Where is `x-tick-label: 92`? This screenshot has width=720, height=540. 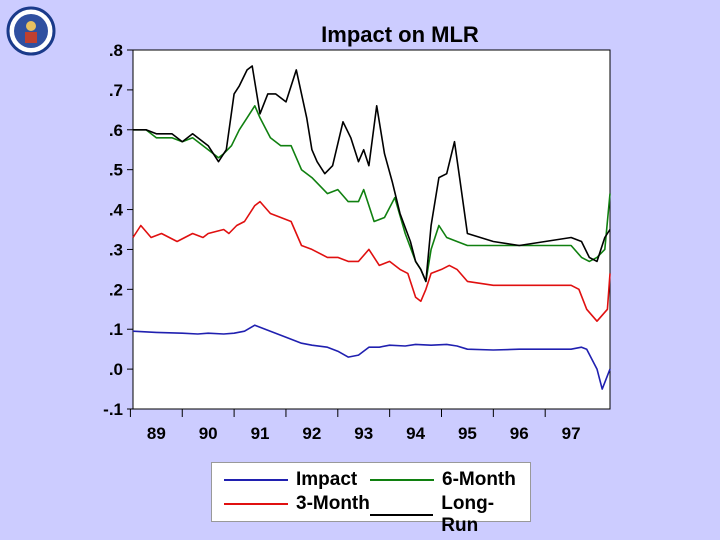
x-tick-label: 92 is located at coordinates (311, 433).